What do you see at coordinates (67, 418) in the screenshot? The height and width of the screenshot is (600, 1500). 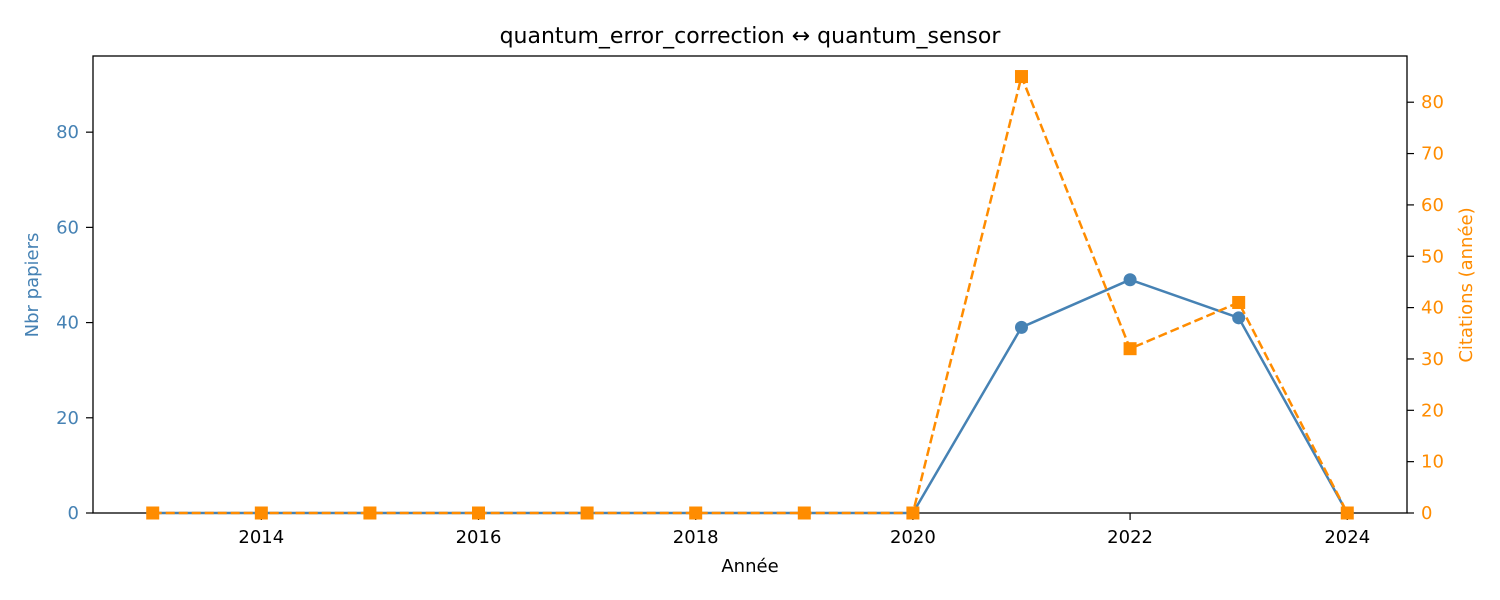 I see `y-left-tick-label: 20` at bounding box center [67, 418].